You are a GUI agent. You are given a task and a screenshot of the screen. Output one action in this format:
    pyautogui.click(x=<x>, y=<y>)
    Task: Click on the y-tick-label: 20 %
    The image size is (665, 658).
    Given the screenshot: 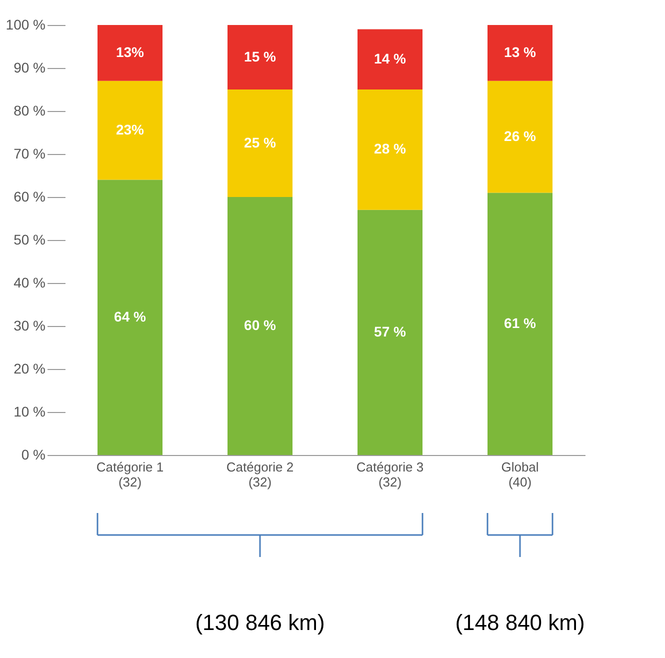 What is the action you would take?
    pyautogui.click(x=30, y=368)
    